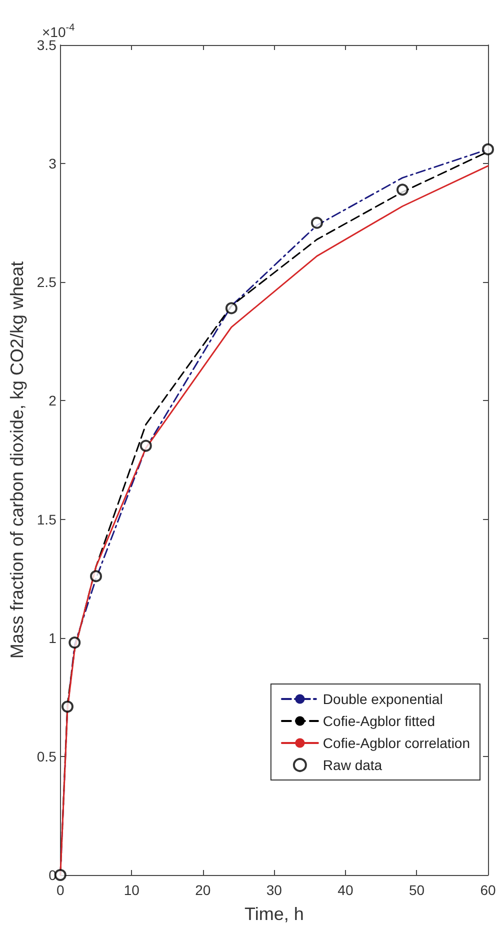 The image size is (502, 952). Describe the element at coordinates (378, 721) in the screenshot. I see `legend-label: Cofie-Agblor fitted` at that location.